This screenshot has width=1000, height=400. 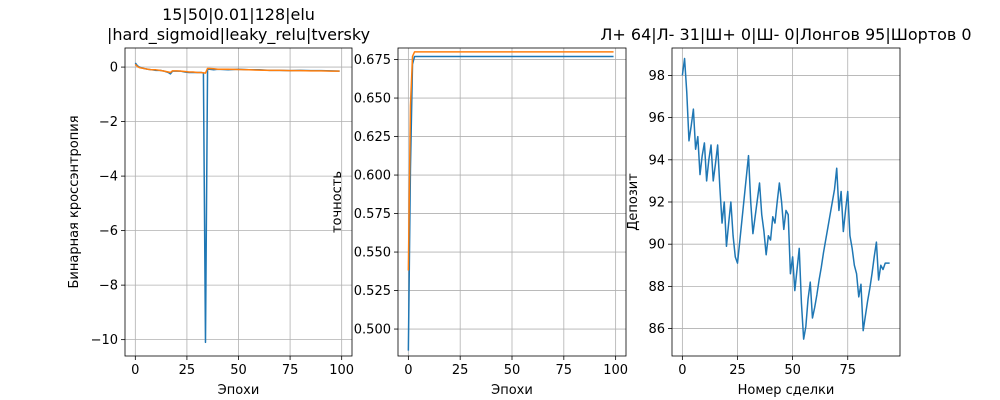 I want to click on chart-title-line: |hard_sigmoid|leaky_relu|tversky, so click(x=238, y=35).